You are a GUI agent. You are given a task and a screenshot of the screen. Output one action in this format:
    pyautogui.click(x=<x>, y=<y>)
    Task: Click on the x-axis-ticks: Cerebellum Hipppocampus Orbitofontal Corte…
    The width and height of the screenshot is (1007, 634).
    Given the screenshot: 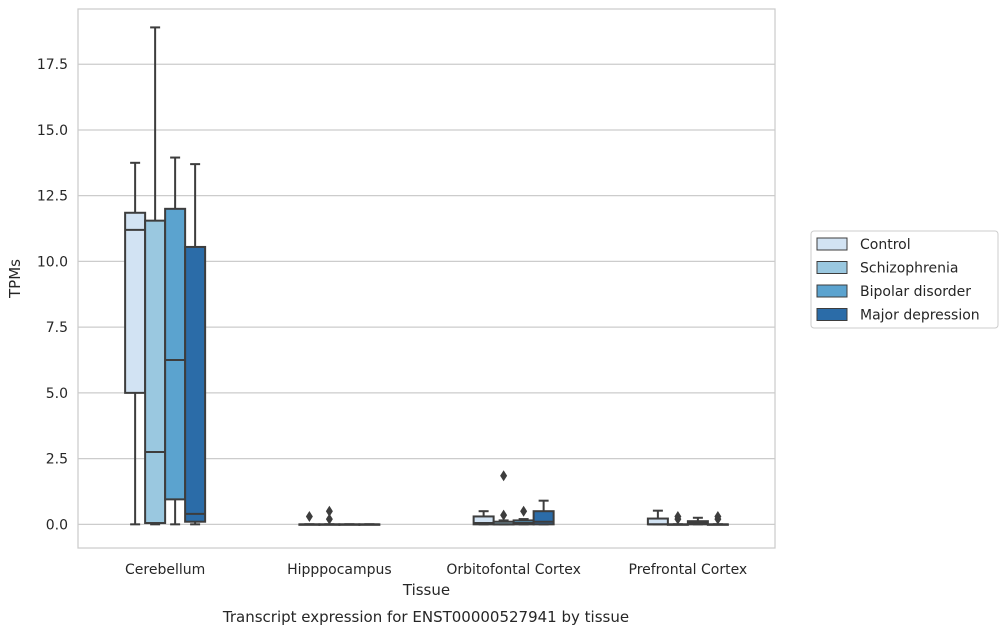 What is the action you would take?
    pyautogui.click(x=436, y=570)
    